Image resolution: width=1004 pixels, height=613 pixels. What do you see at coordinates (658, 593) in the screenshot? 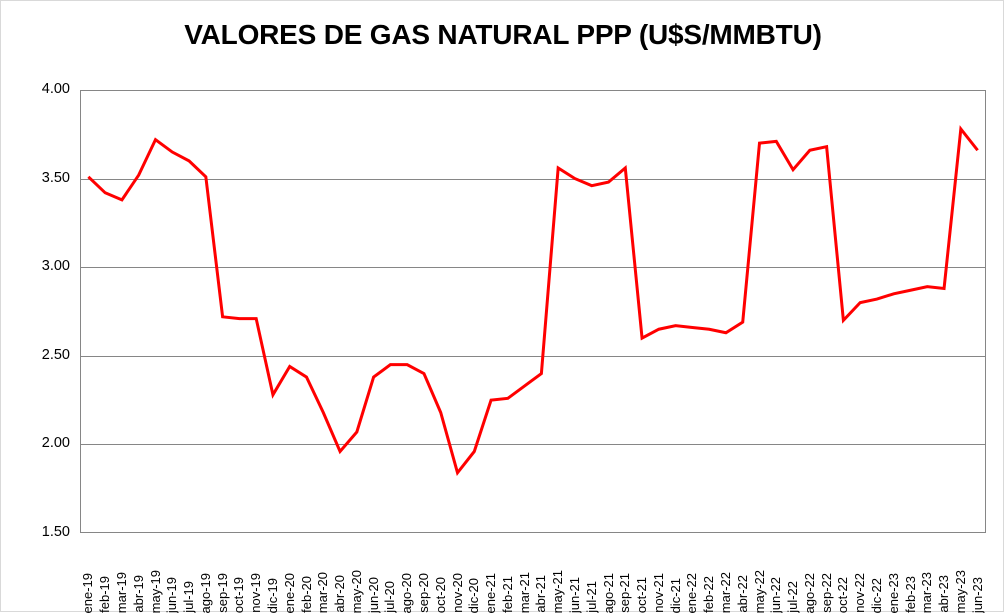
I see `x-axis-tick-label: nov-21` at bounding box center [658, 593].